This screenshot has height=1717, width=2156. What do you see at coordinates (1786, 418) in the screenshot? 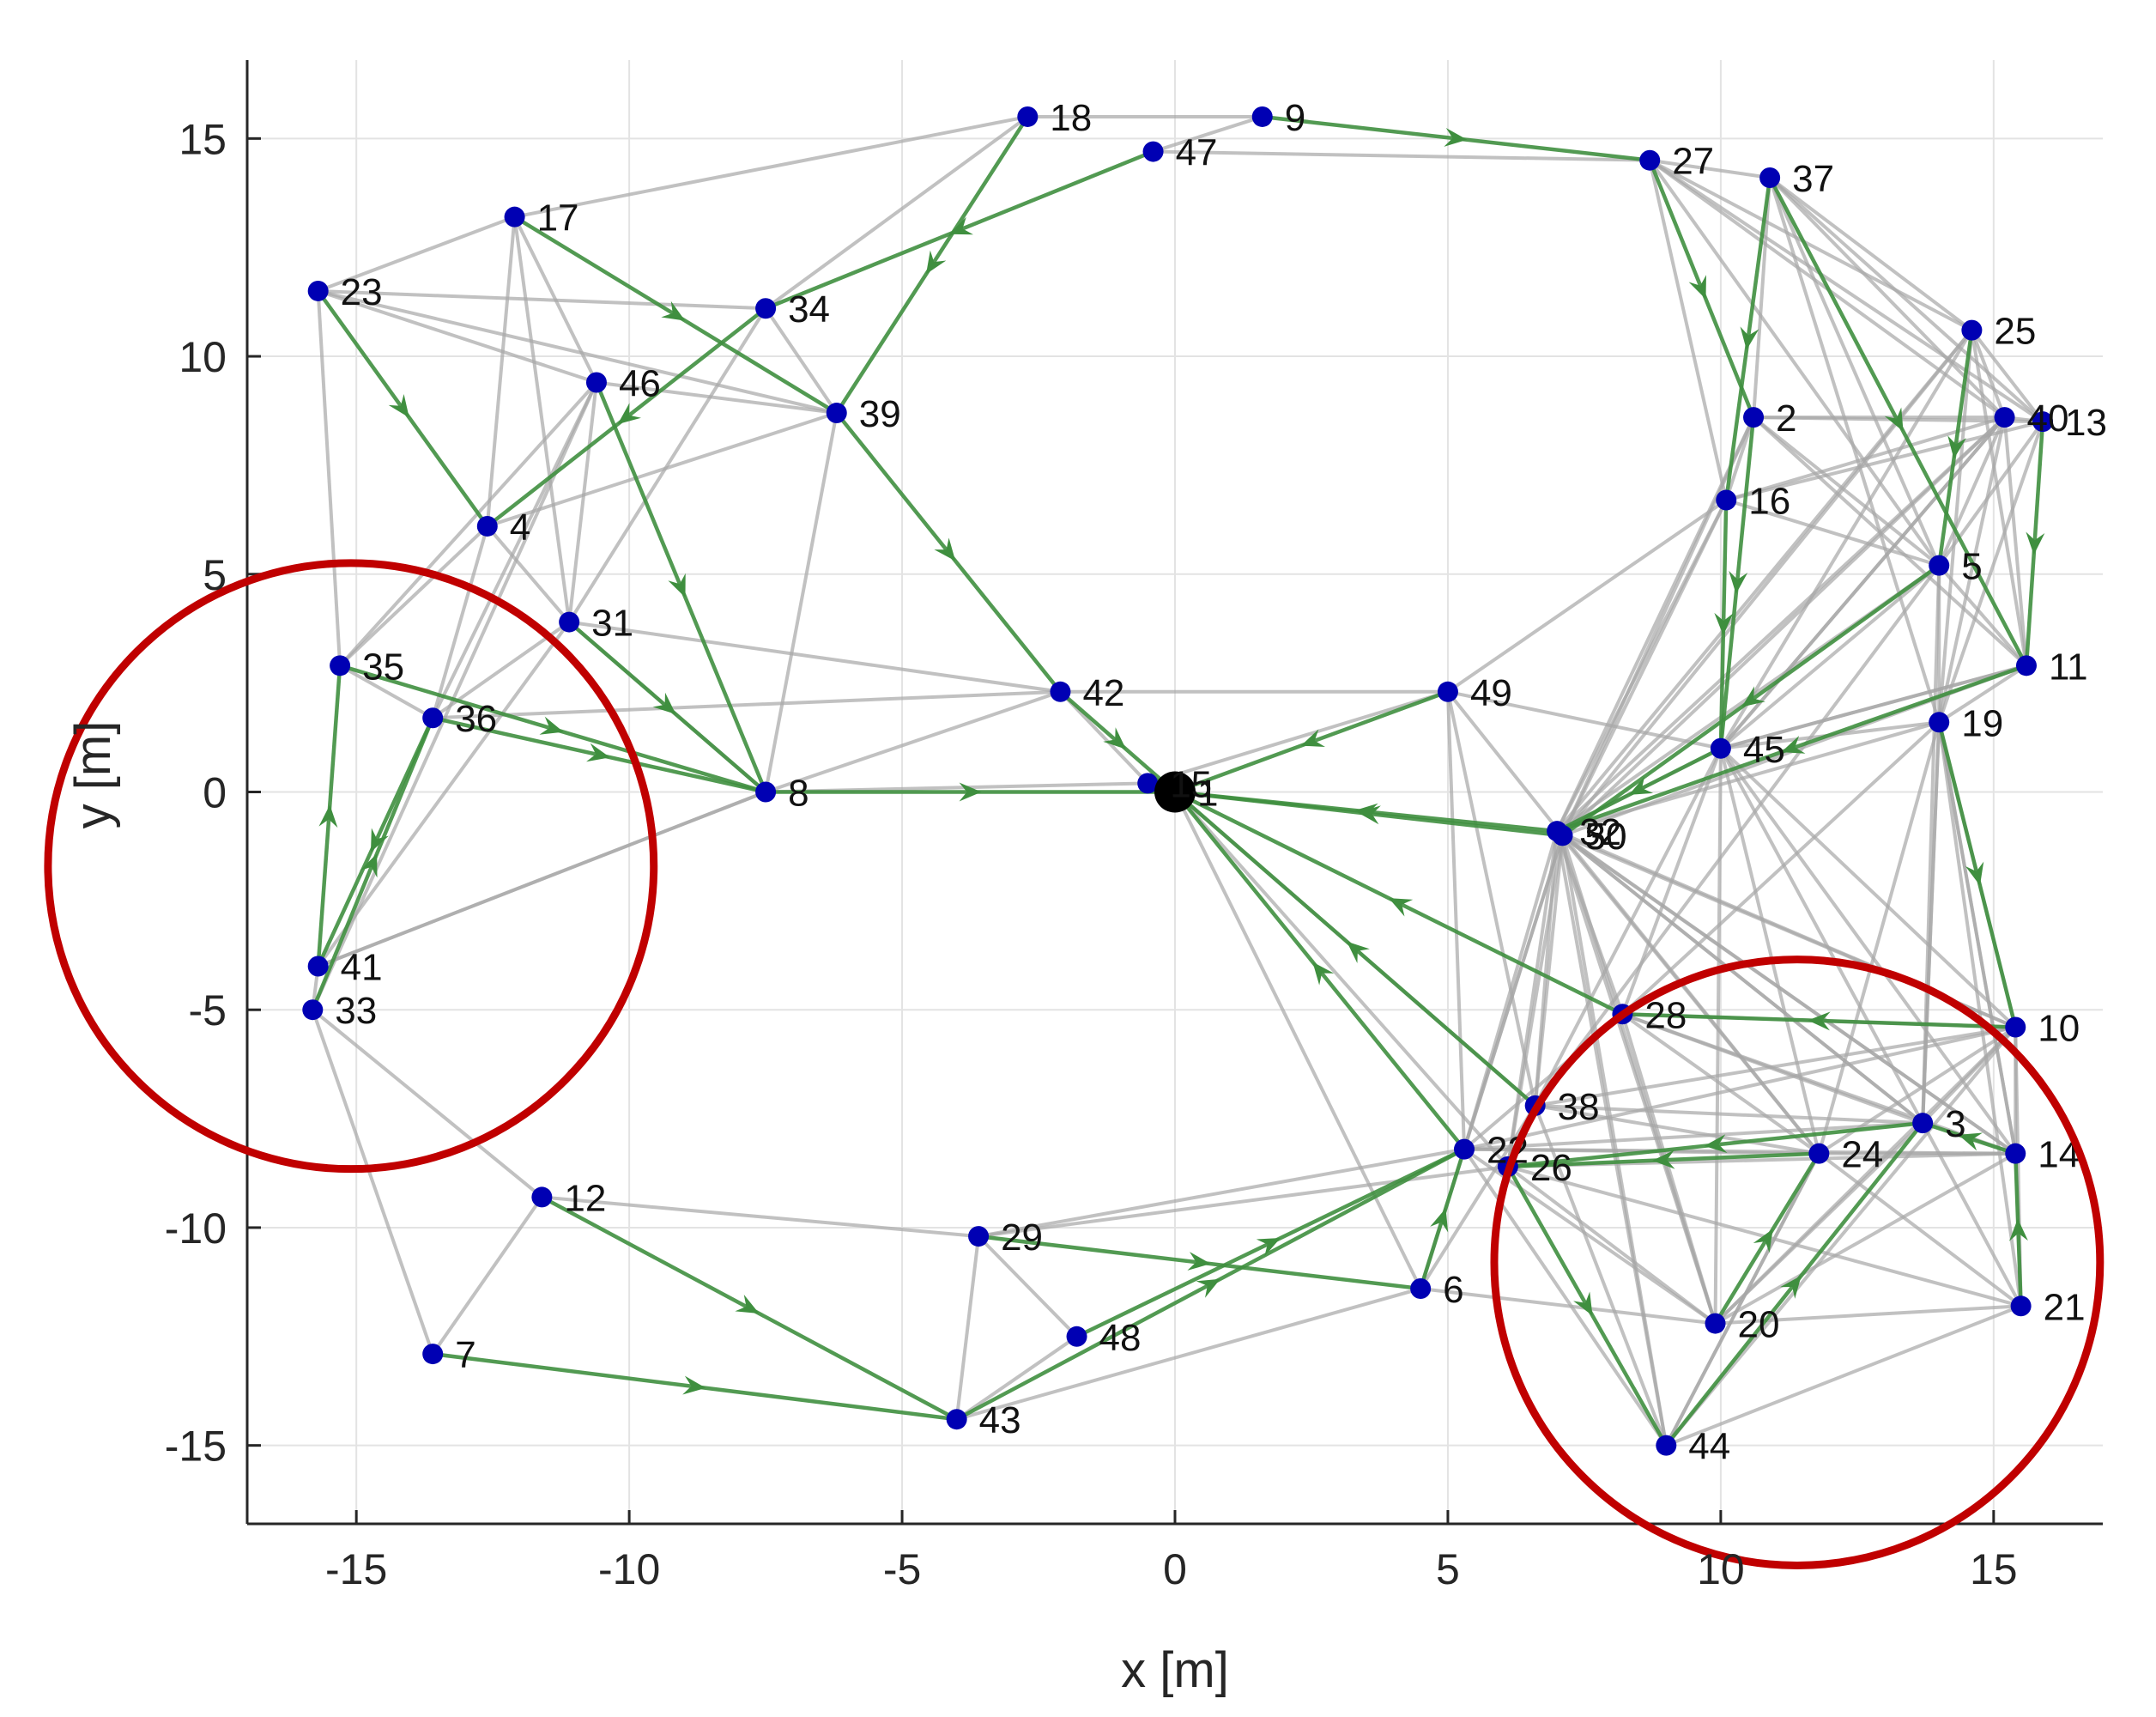
I see `node-label: 2` at bounding box center [1786, 418].